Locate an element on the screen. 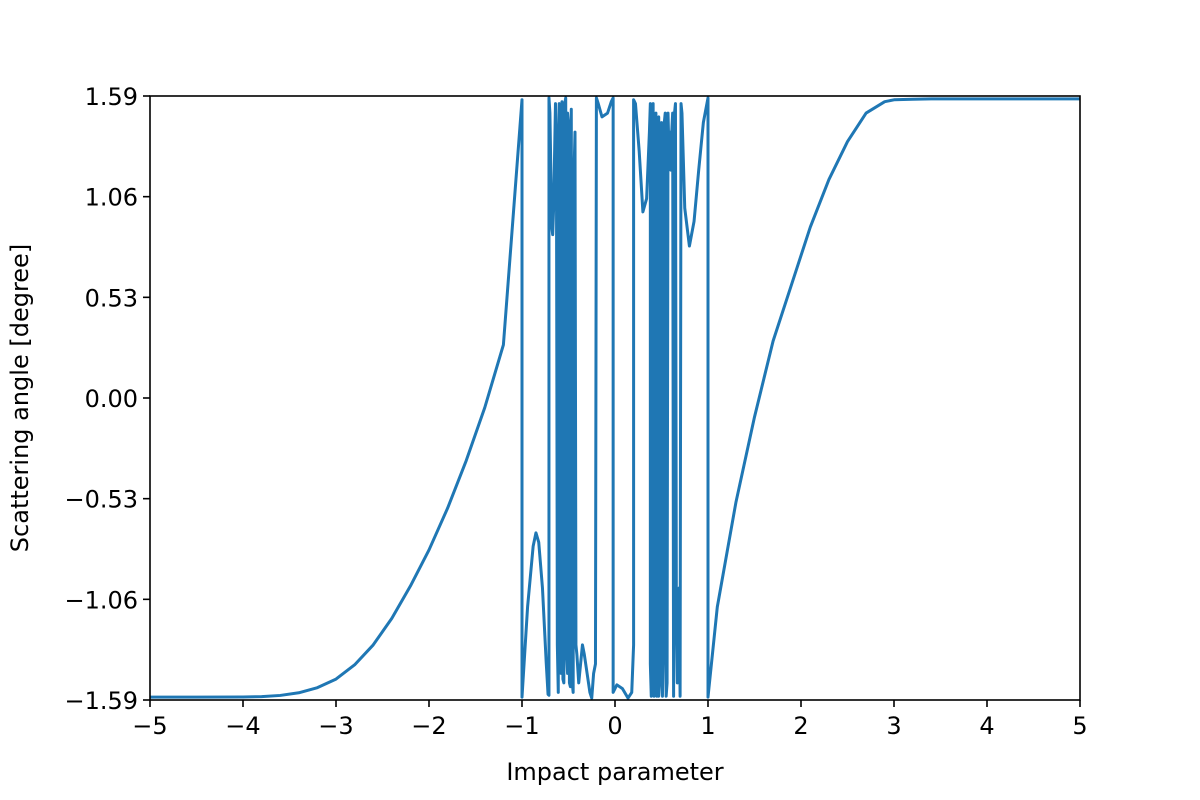  x-tick-label: −1 is located at coordinates (521, 726).